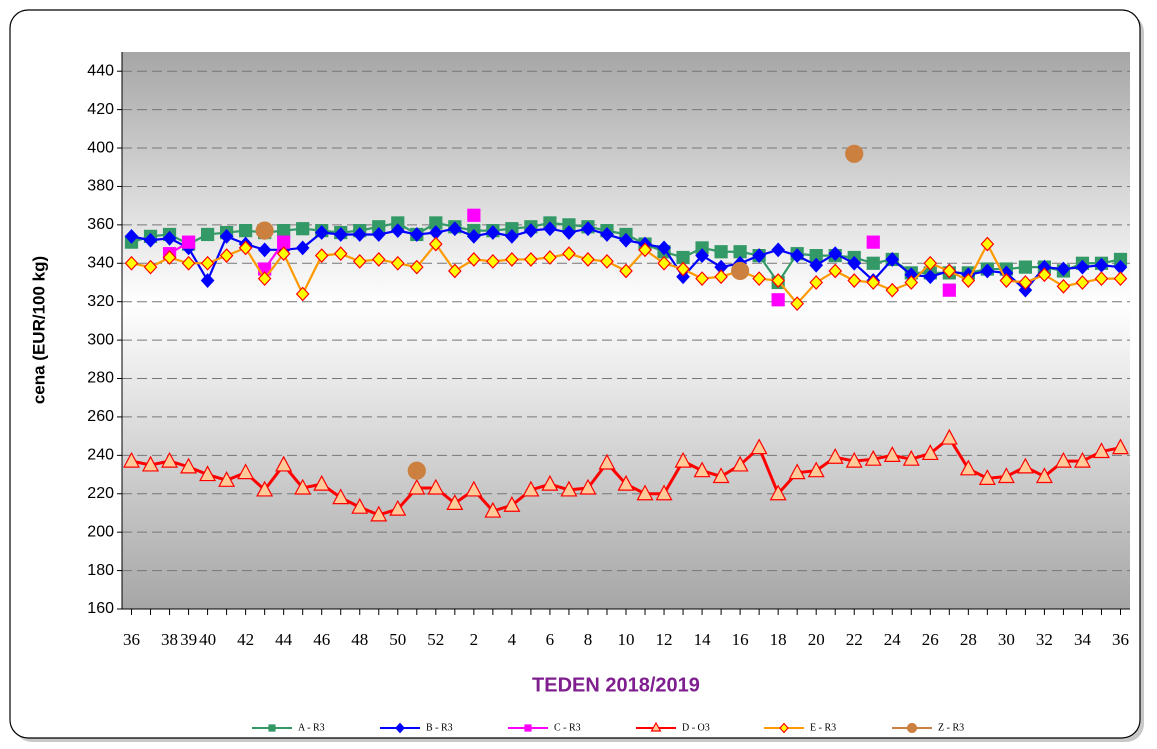  Describe the element at coordinates (1083, 639) in the screenshot. I see `x-tick-label: 34` at that location.